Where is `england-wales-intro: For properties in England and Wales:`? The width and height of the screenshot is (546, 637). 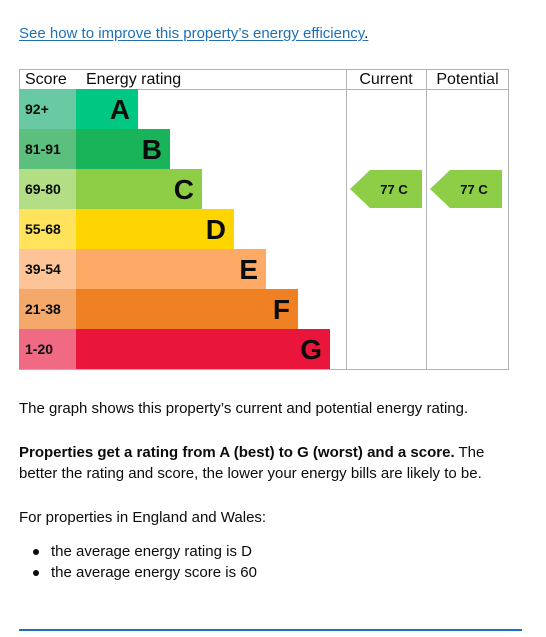
england-wales-intro: For properties in England and Wales: is located at coordinates (143, 517).